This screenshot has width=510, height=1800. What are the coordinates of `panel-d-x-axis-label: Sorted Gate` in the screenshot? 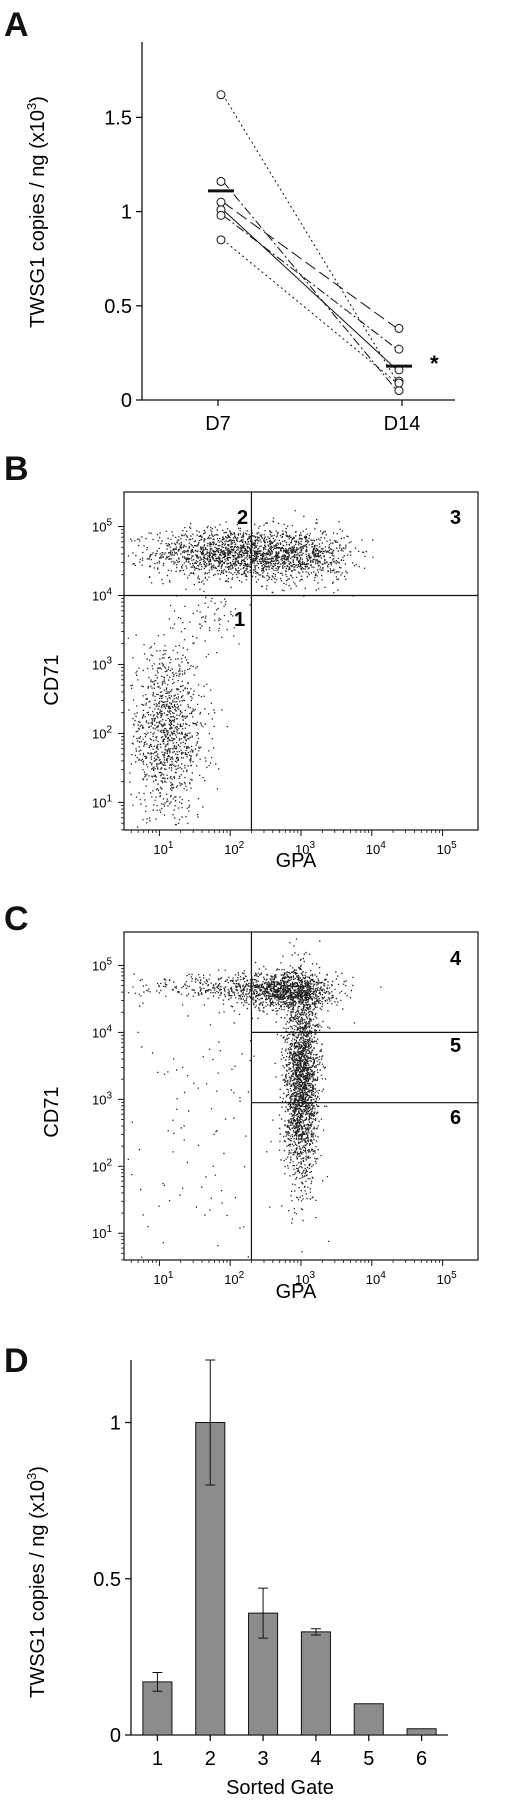 It's located at (280, 1788).